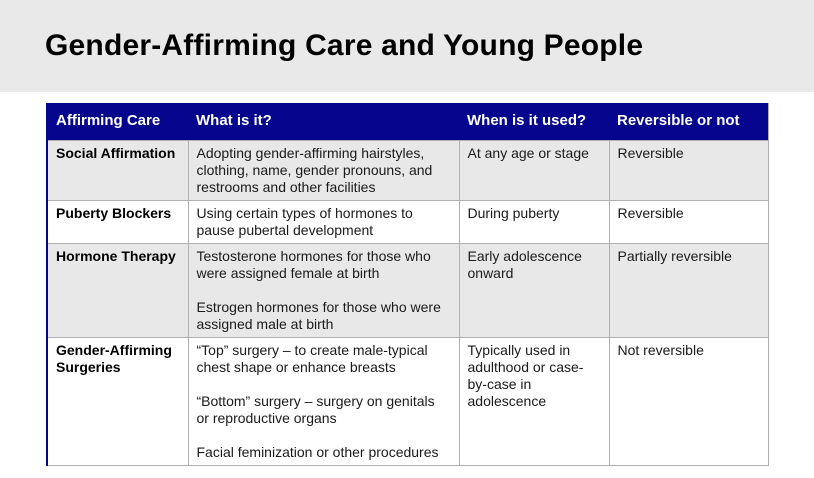 This screenshot has width=814, height=478. Describe the element at coordinates (323, 121) in the screenshot. I see `col-header-what-is-it: What is it?` at that location.